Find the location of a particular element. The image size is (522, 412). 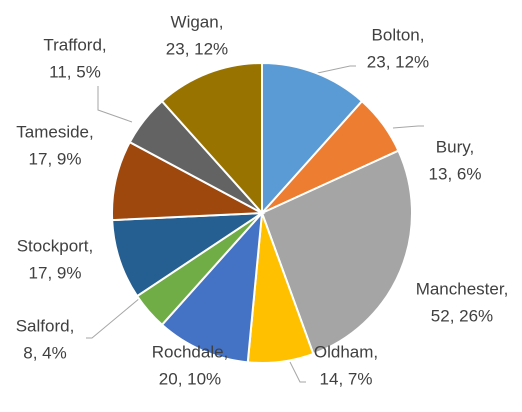

data-label-category: Stockport, is located at coordinates (55, 245).